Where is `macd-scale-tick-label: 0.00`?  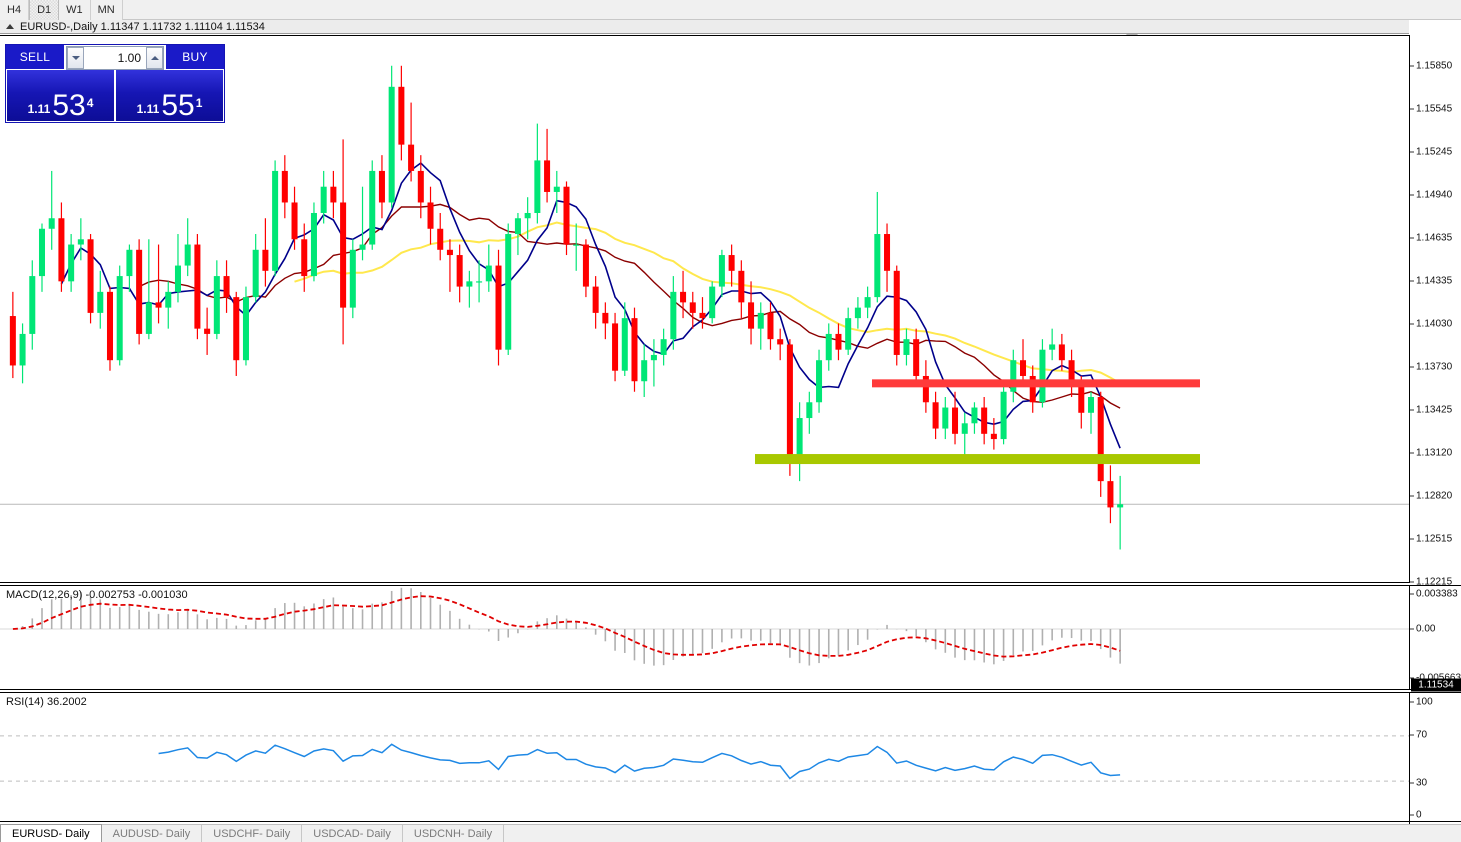
macd-scale-tick-label: 0.00 is located at coordinates (1426, 629).